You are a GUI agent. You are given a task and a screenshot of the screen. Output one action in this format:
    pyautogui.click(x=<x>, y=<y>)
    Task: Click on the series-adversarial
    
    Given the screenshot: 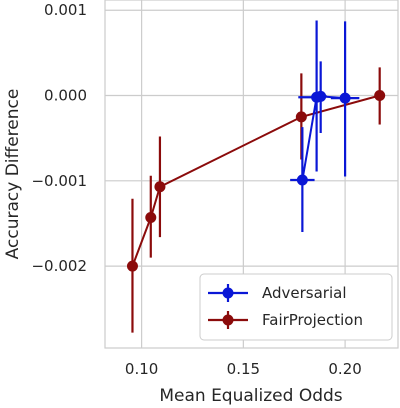 What is the action you would take?
    pyautogui.click(x=325, y=126)
    